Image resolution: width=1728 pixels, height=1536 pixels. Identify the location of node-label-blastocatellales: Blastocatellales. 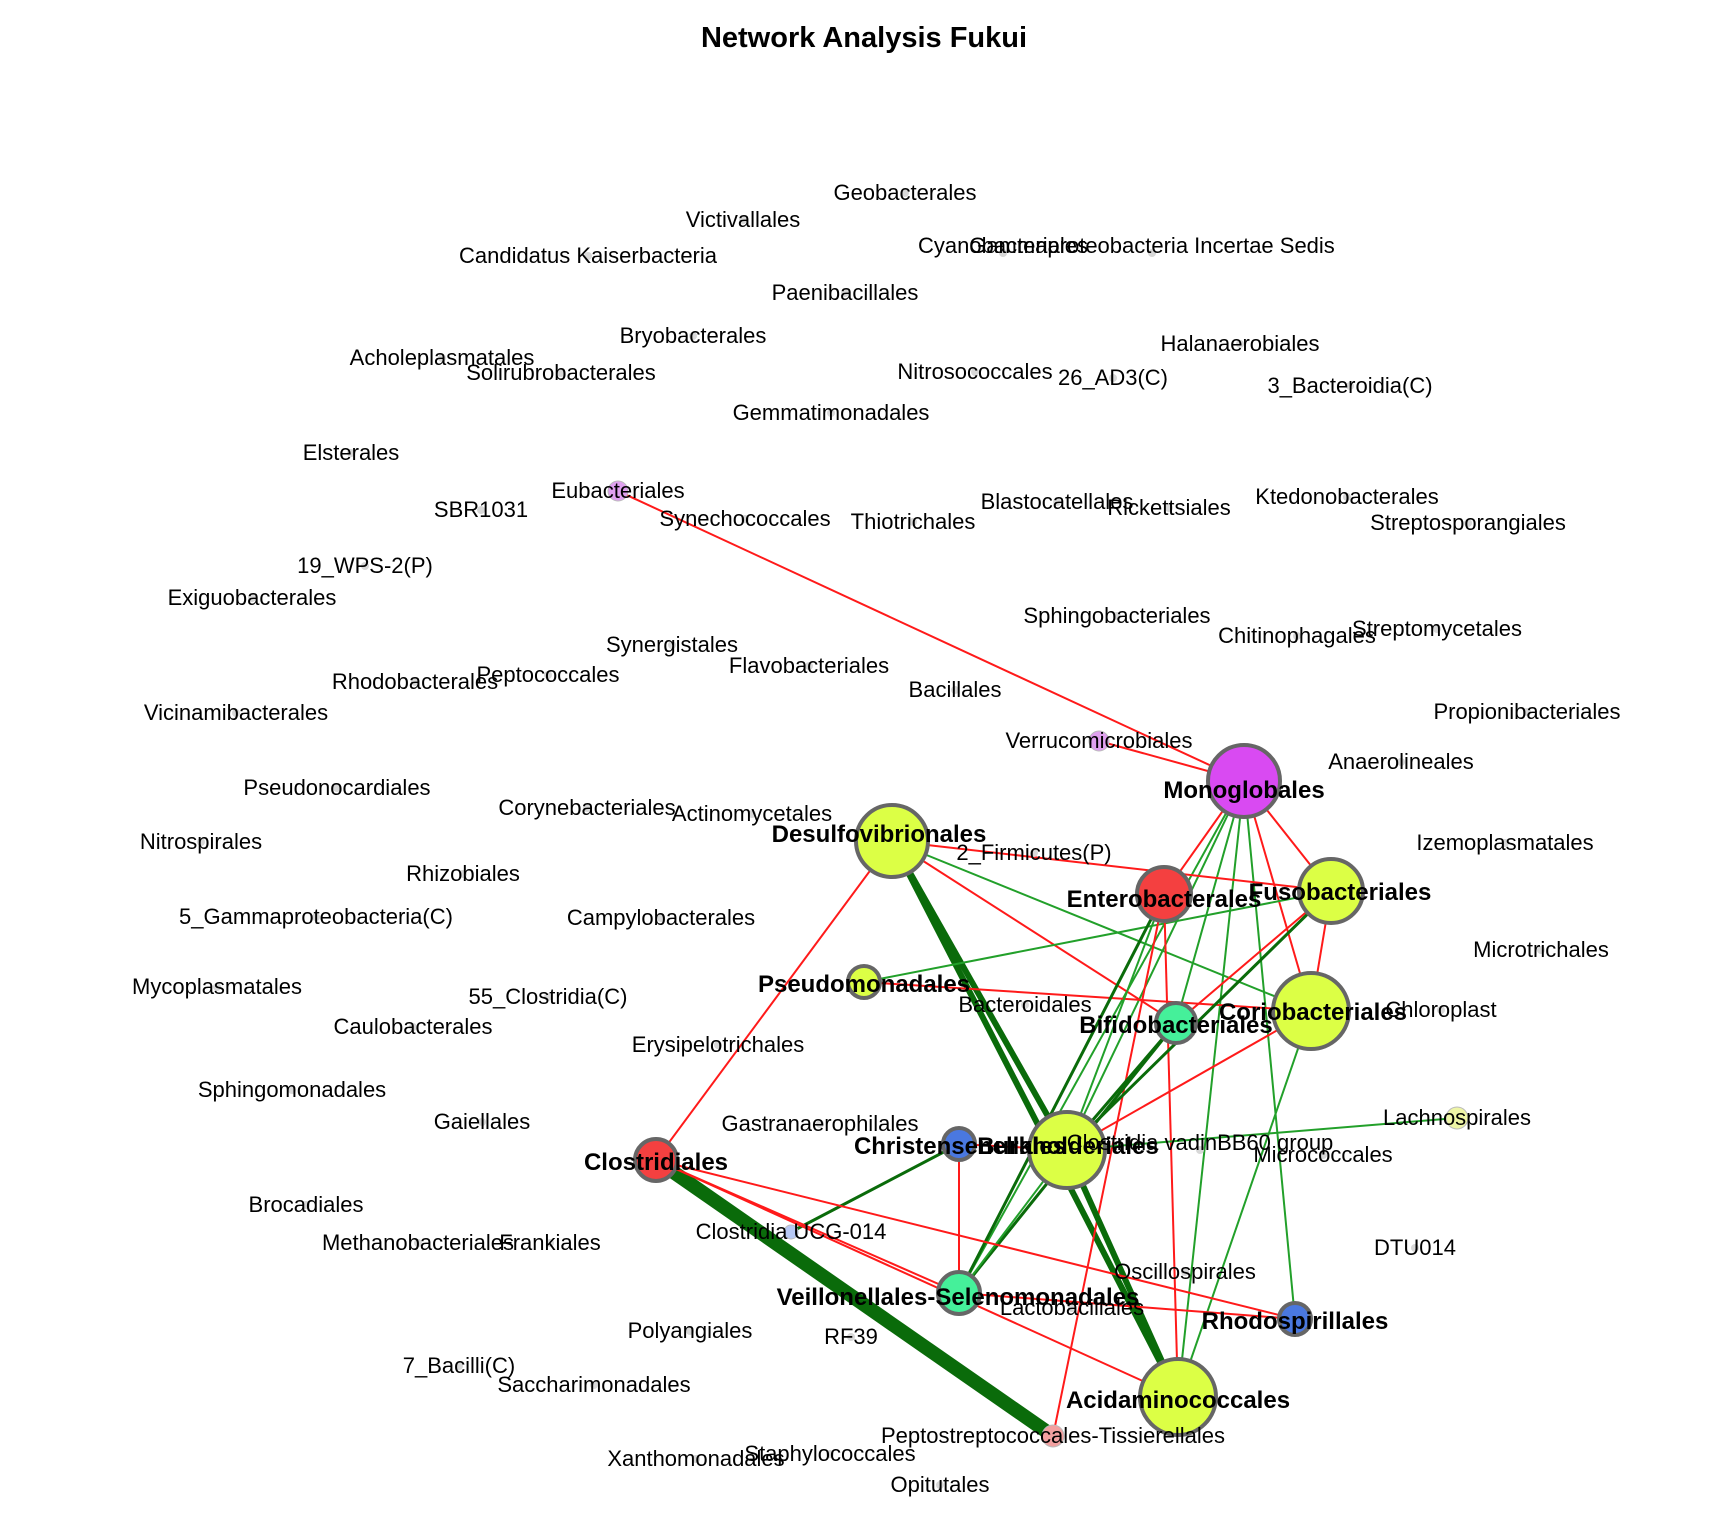
(1057, 501).